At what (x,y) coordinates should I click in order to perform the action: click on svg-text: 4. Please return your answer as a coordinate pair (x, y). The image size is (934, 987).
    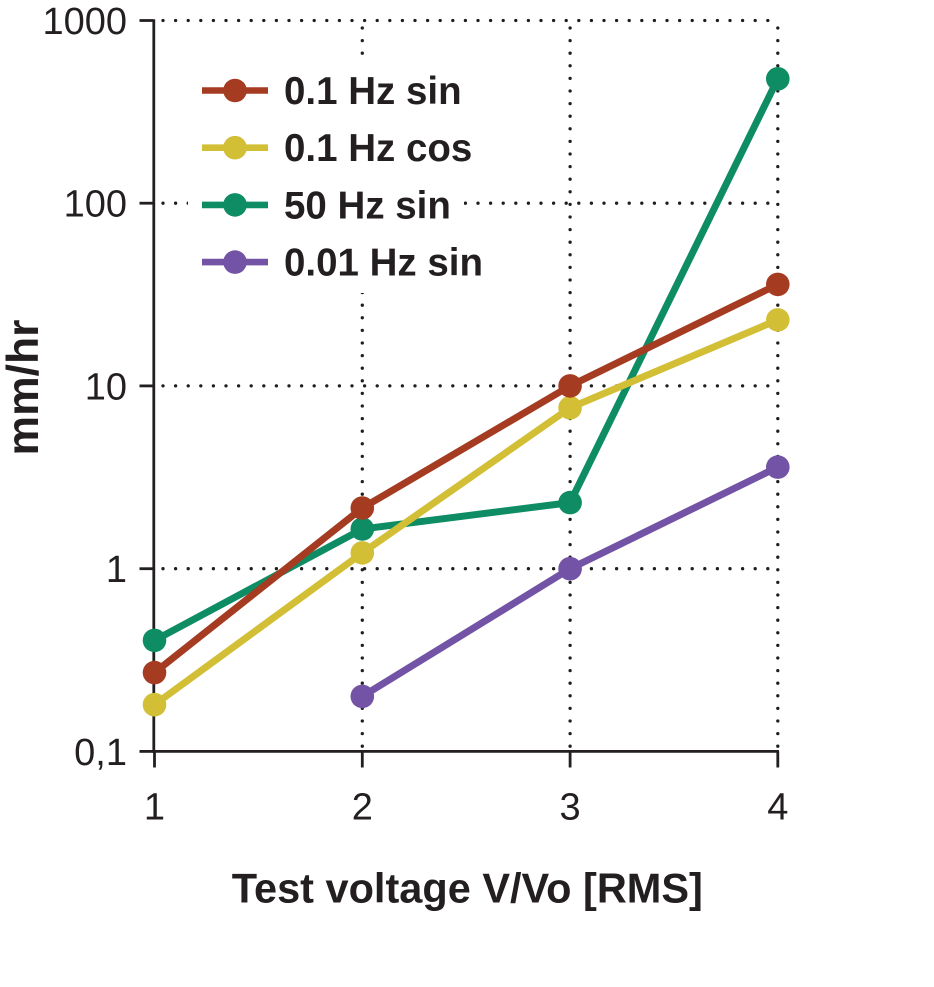
    Looking at the image, I should click on (777, 808).